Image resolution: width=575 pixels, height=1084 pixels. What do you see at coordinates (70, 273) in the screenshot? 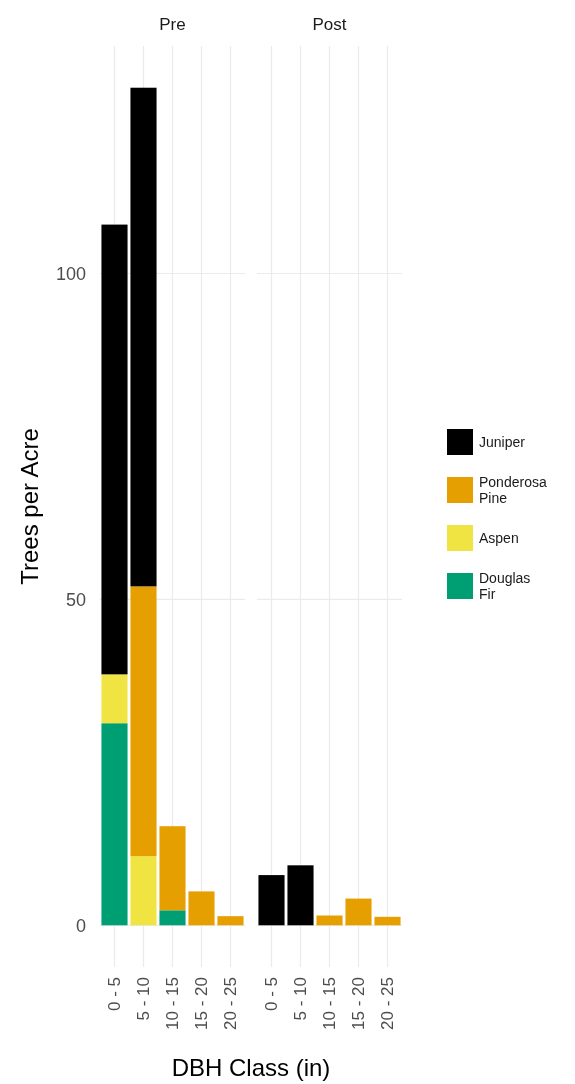
I see `y-tick-label: 100` at bounding box center [70, 273].